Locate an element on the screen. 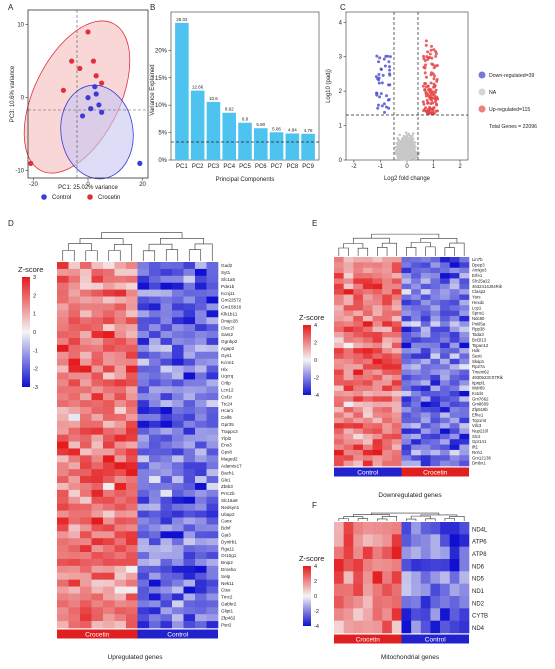 The height and width of the screenshot is (669, 555). zscale-title: Z-score is located at coordinates (311, 317).